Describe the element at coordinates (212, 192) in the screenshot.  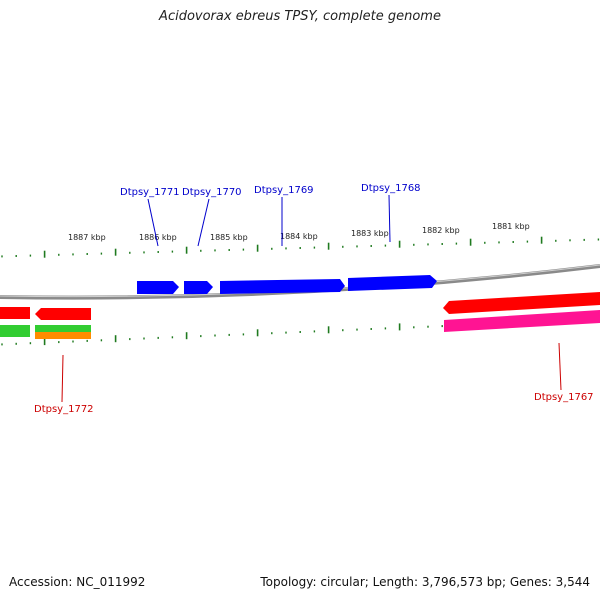
I see `gene-label: Dtpsy_1770` at that location.